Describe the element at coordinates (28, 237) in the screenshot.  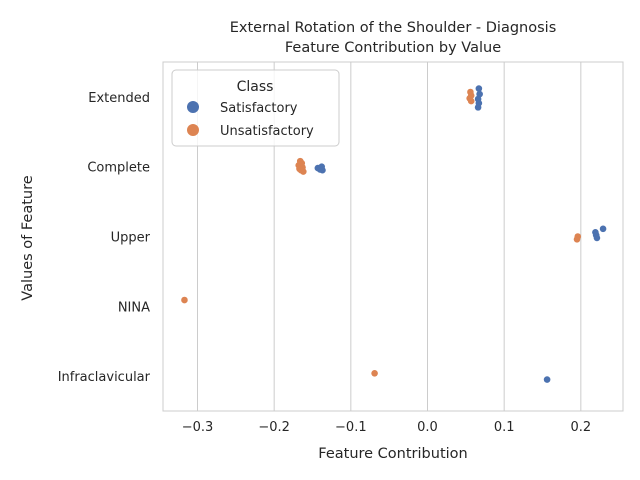
I see `y-axis-label: Values of Feature` at that location.